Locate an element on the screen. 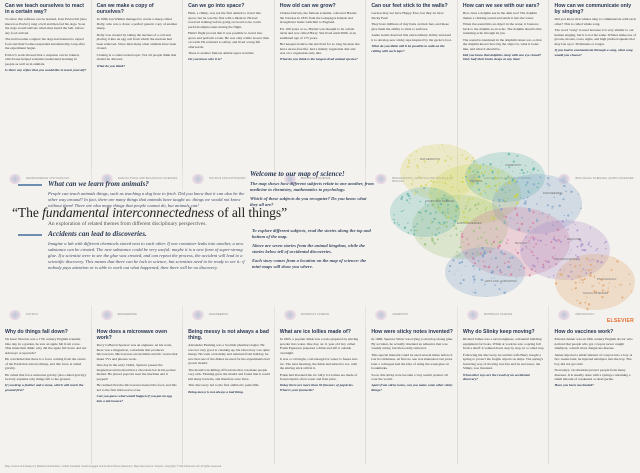 The width and height of the screenshot is (640, 473). story-title: Being messy is not always a bad thing. is located at coordinates (228, 335).